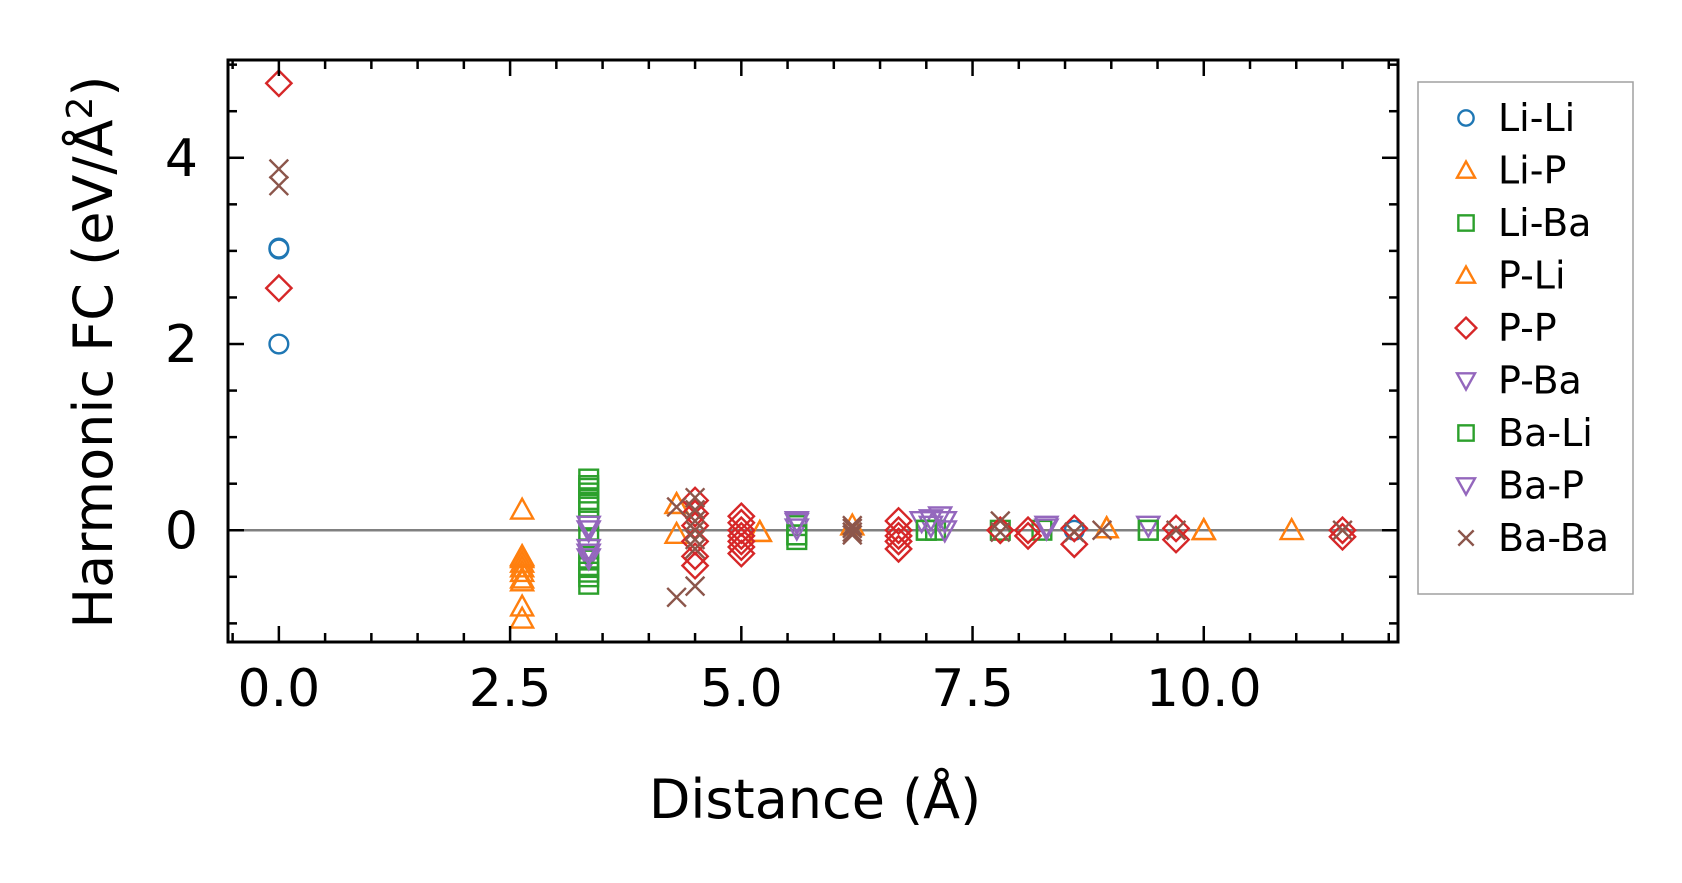 The height and width of the screenshot is (883, 1682). I want to click on x-tick-label: 0.0, so click(279, 689).